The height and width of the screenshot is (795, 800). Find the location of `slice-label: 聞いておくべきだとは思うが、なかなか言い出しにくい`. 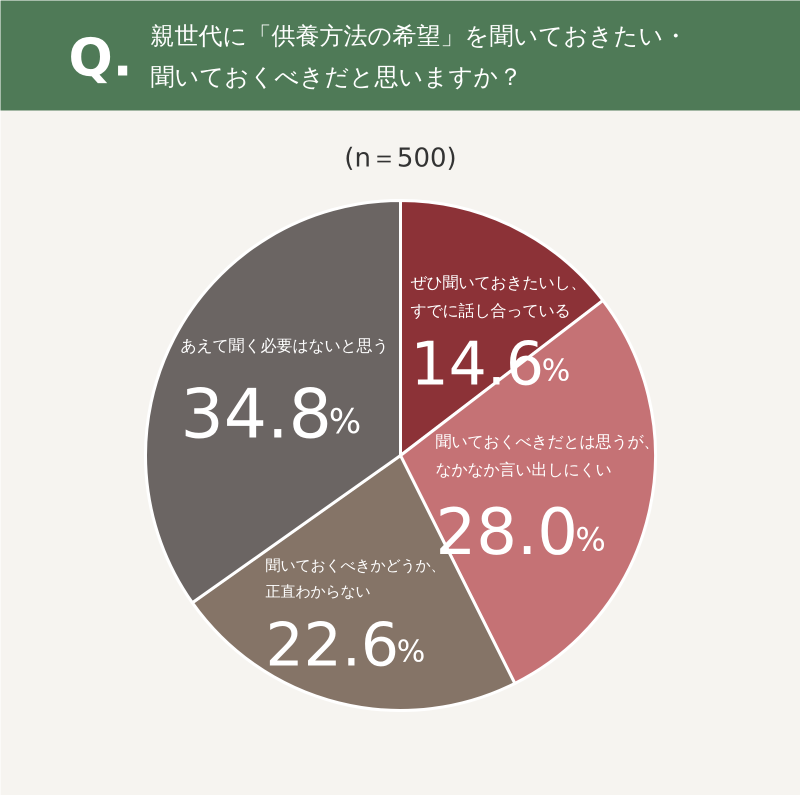

slice-label: 聞いておくべきだとは思うが、なかなか言い出しにくい is located at coordinates (548, 455).